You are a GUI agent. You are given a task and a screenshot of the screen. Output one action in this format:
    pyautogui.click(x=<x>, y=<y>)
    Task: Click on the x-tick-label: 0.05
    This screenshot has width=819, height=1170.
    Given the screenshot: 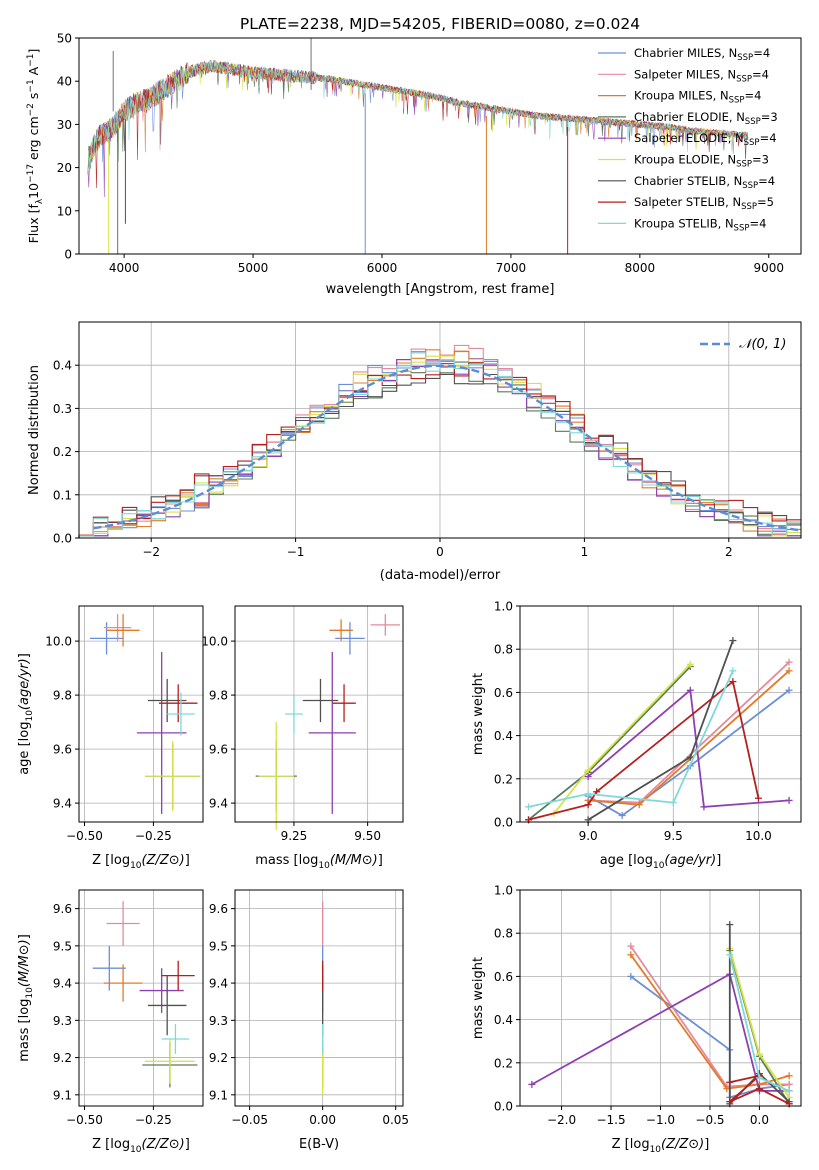 What is the action you would take?
    pyautogui.click(x=395, y=1120)
    